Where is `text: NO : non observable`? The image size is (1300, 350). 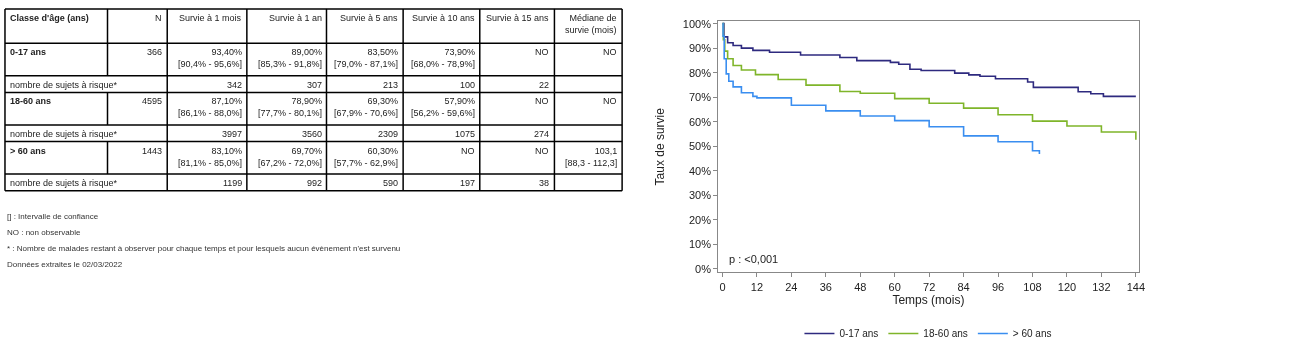 text: NO : non observable is located at coordinates (44, 232).